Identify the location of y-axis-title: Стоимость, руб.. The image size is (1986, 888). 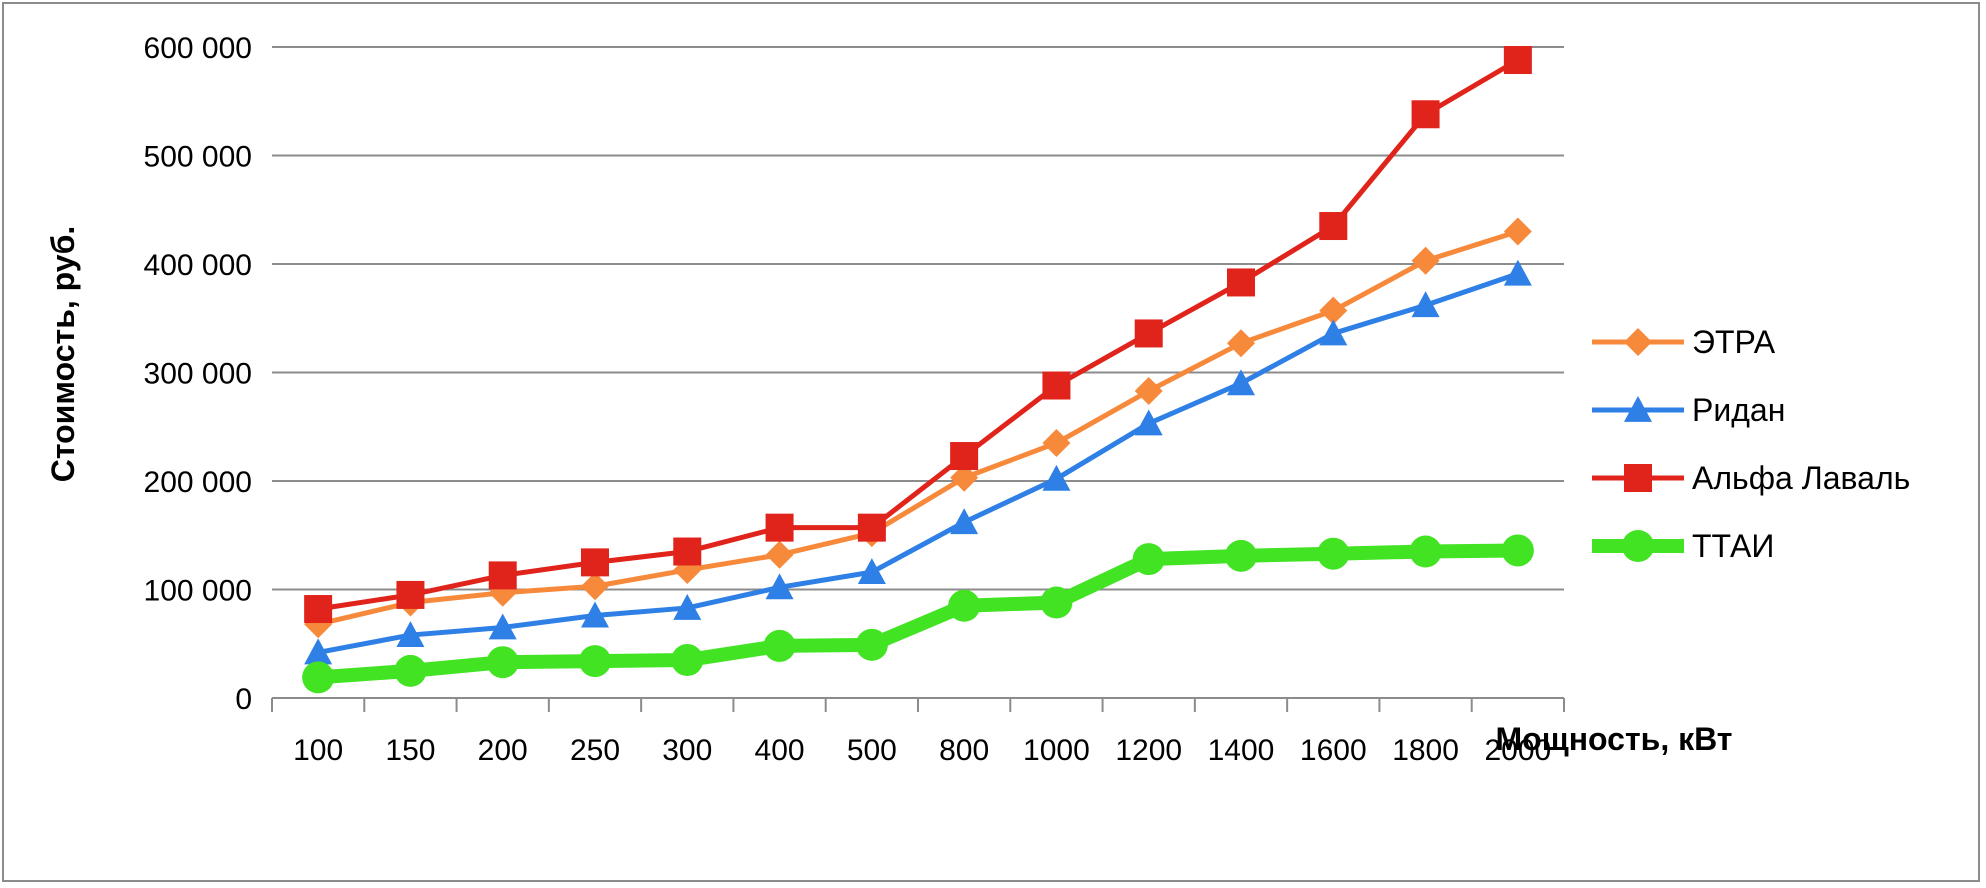
(63, 354).